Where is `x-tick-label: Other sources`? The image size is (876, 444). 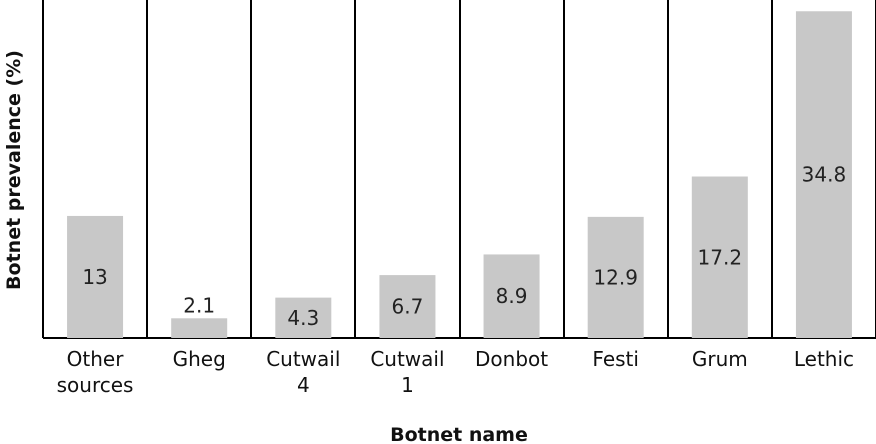 x-tick-label: Other sources is located at coordinates (95, 372).